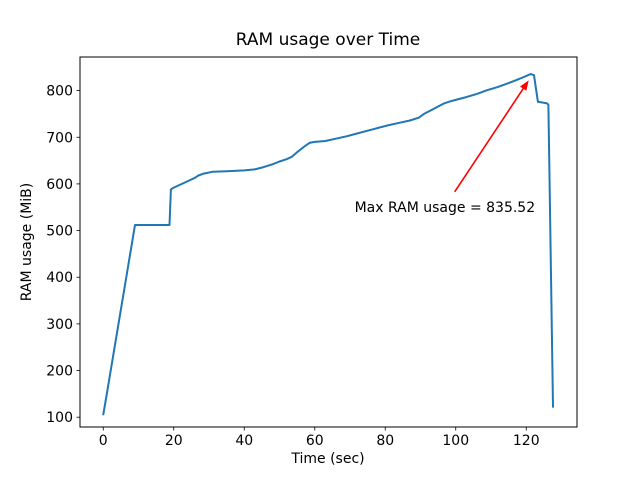 The image size is (640, 480). Describe the element at coordinates (526, 441) in the screenshot. I see `x-axis-tick-label: 120` at that location.